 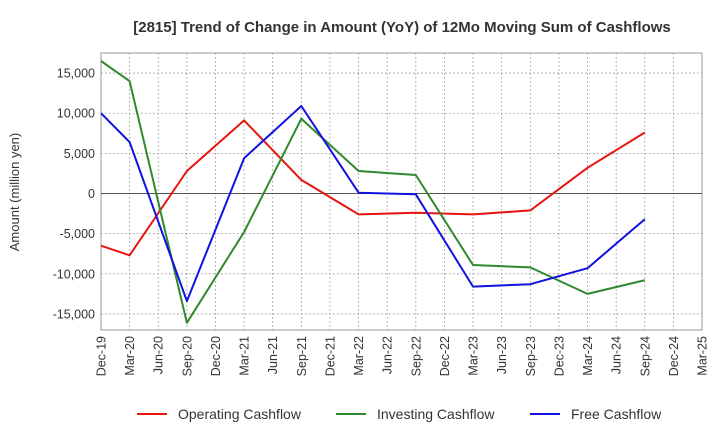 What do you see at coordinates (330, 356) in the screenshot?
I see `x-tick-label: Dec-21` at bounding box center [330, 356].